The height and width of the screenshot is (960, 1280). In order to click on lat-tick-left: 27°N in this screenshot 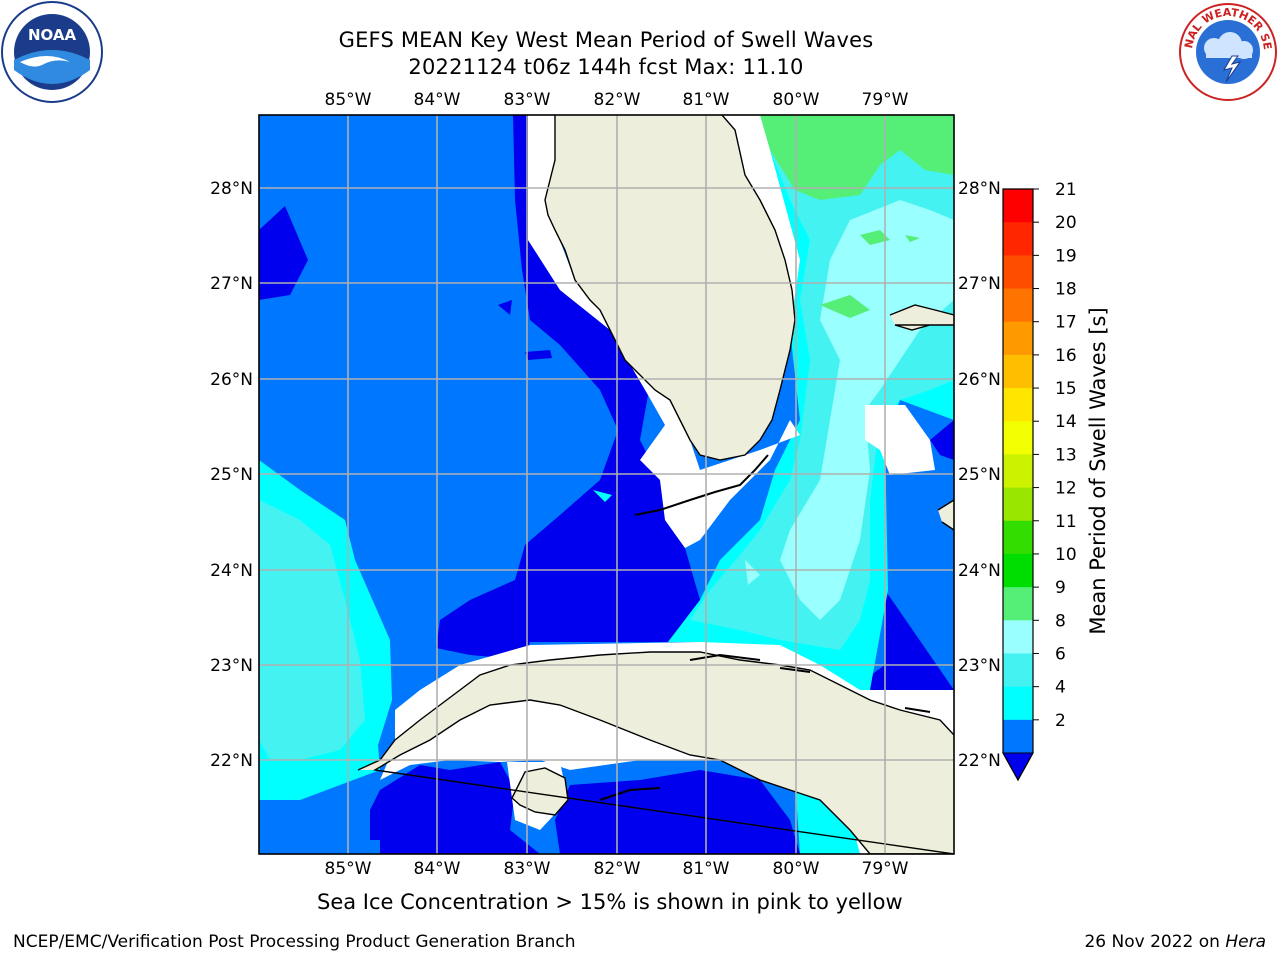, I will do `click(231, 284)`.